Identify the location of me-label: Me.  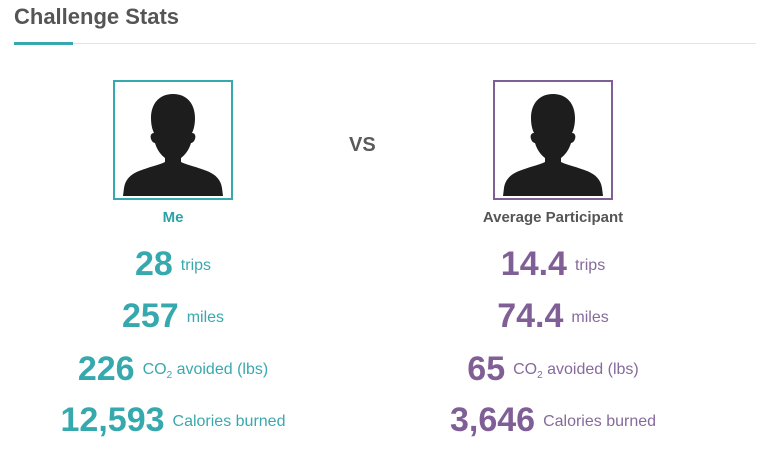
(173, 217).